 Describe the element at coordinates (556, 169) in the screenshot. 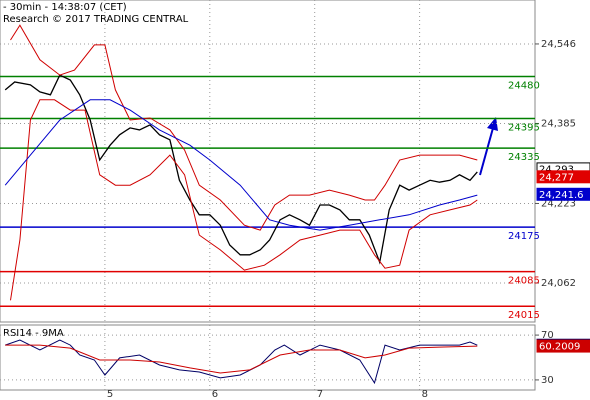

I see `value-badge-label: 24,293` at that location.